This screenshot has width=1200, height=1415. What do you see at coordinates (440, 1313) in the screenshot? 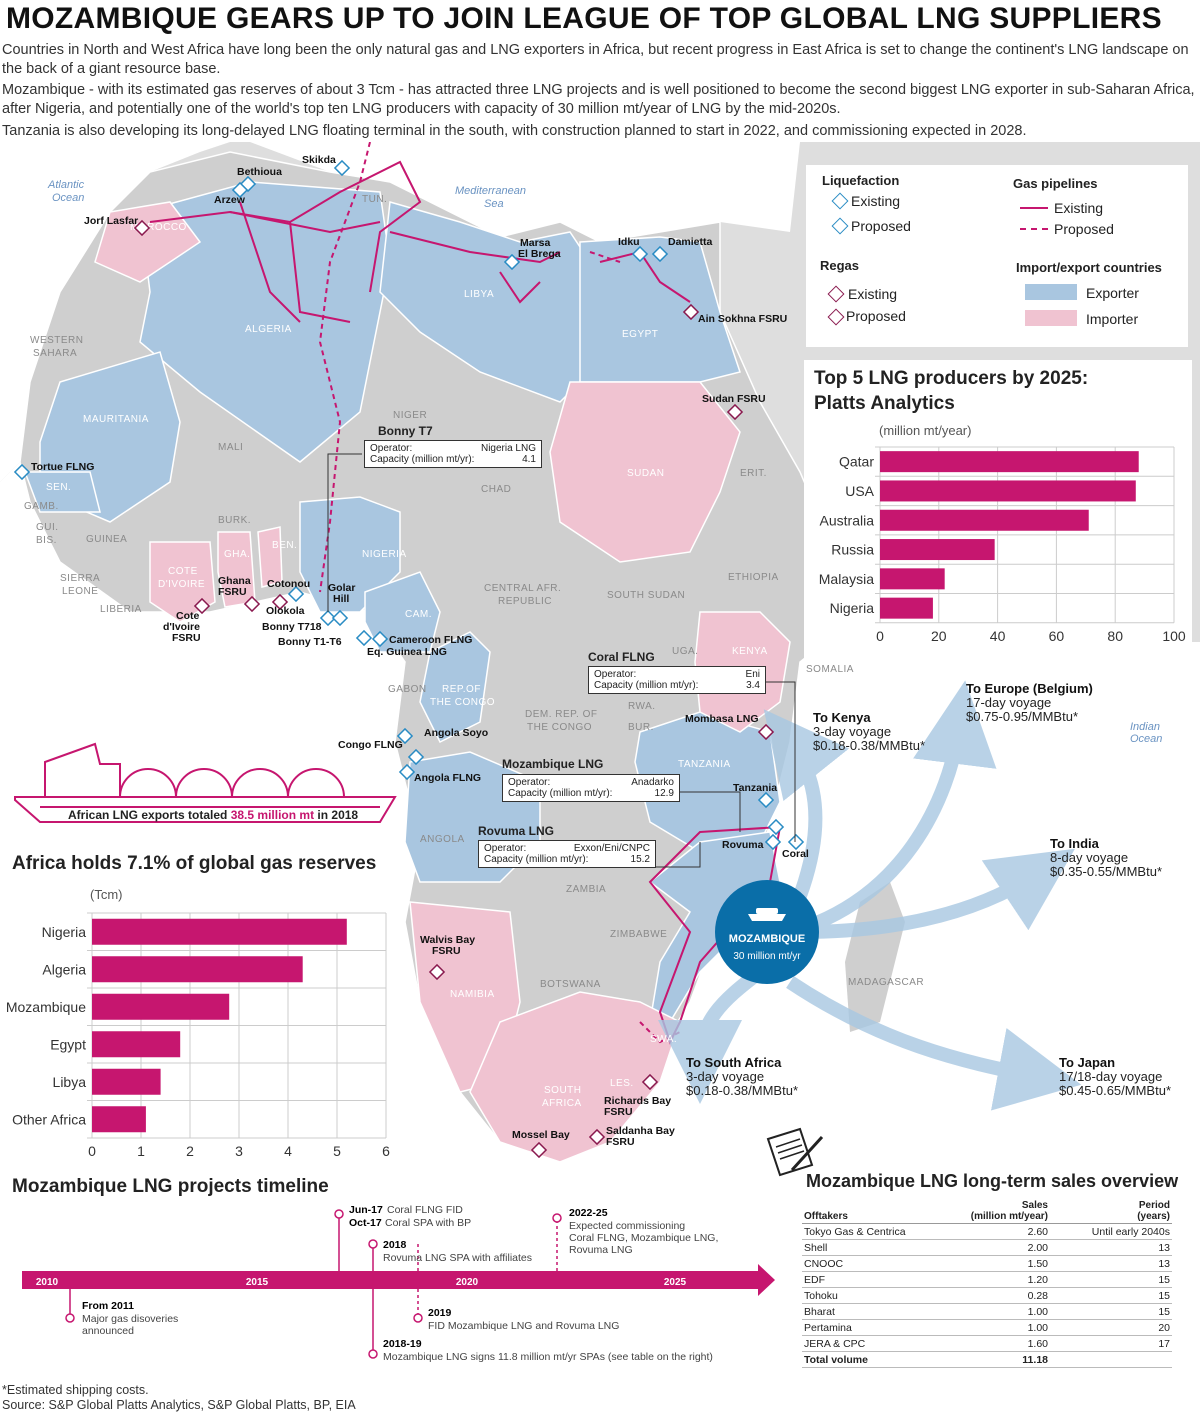
I see `event-2019-date: 2019` at bounding box center [440, 1313].